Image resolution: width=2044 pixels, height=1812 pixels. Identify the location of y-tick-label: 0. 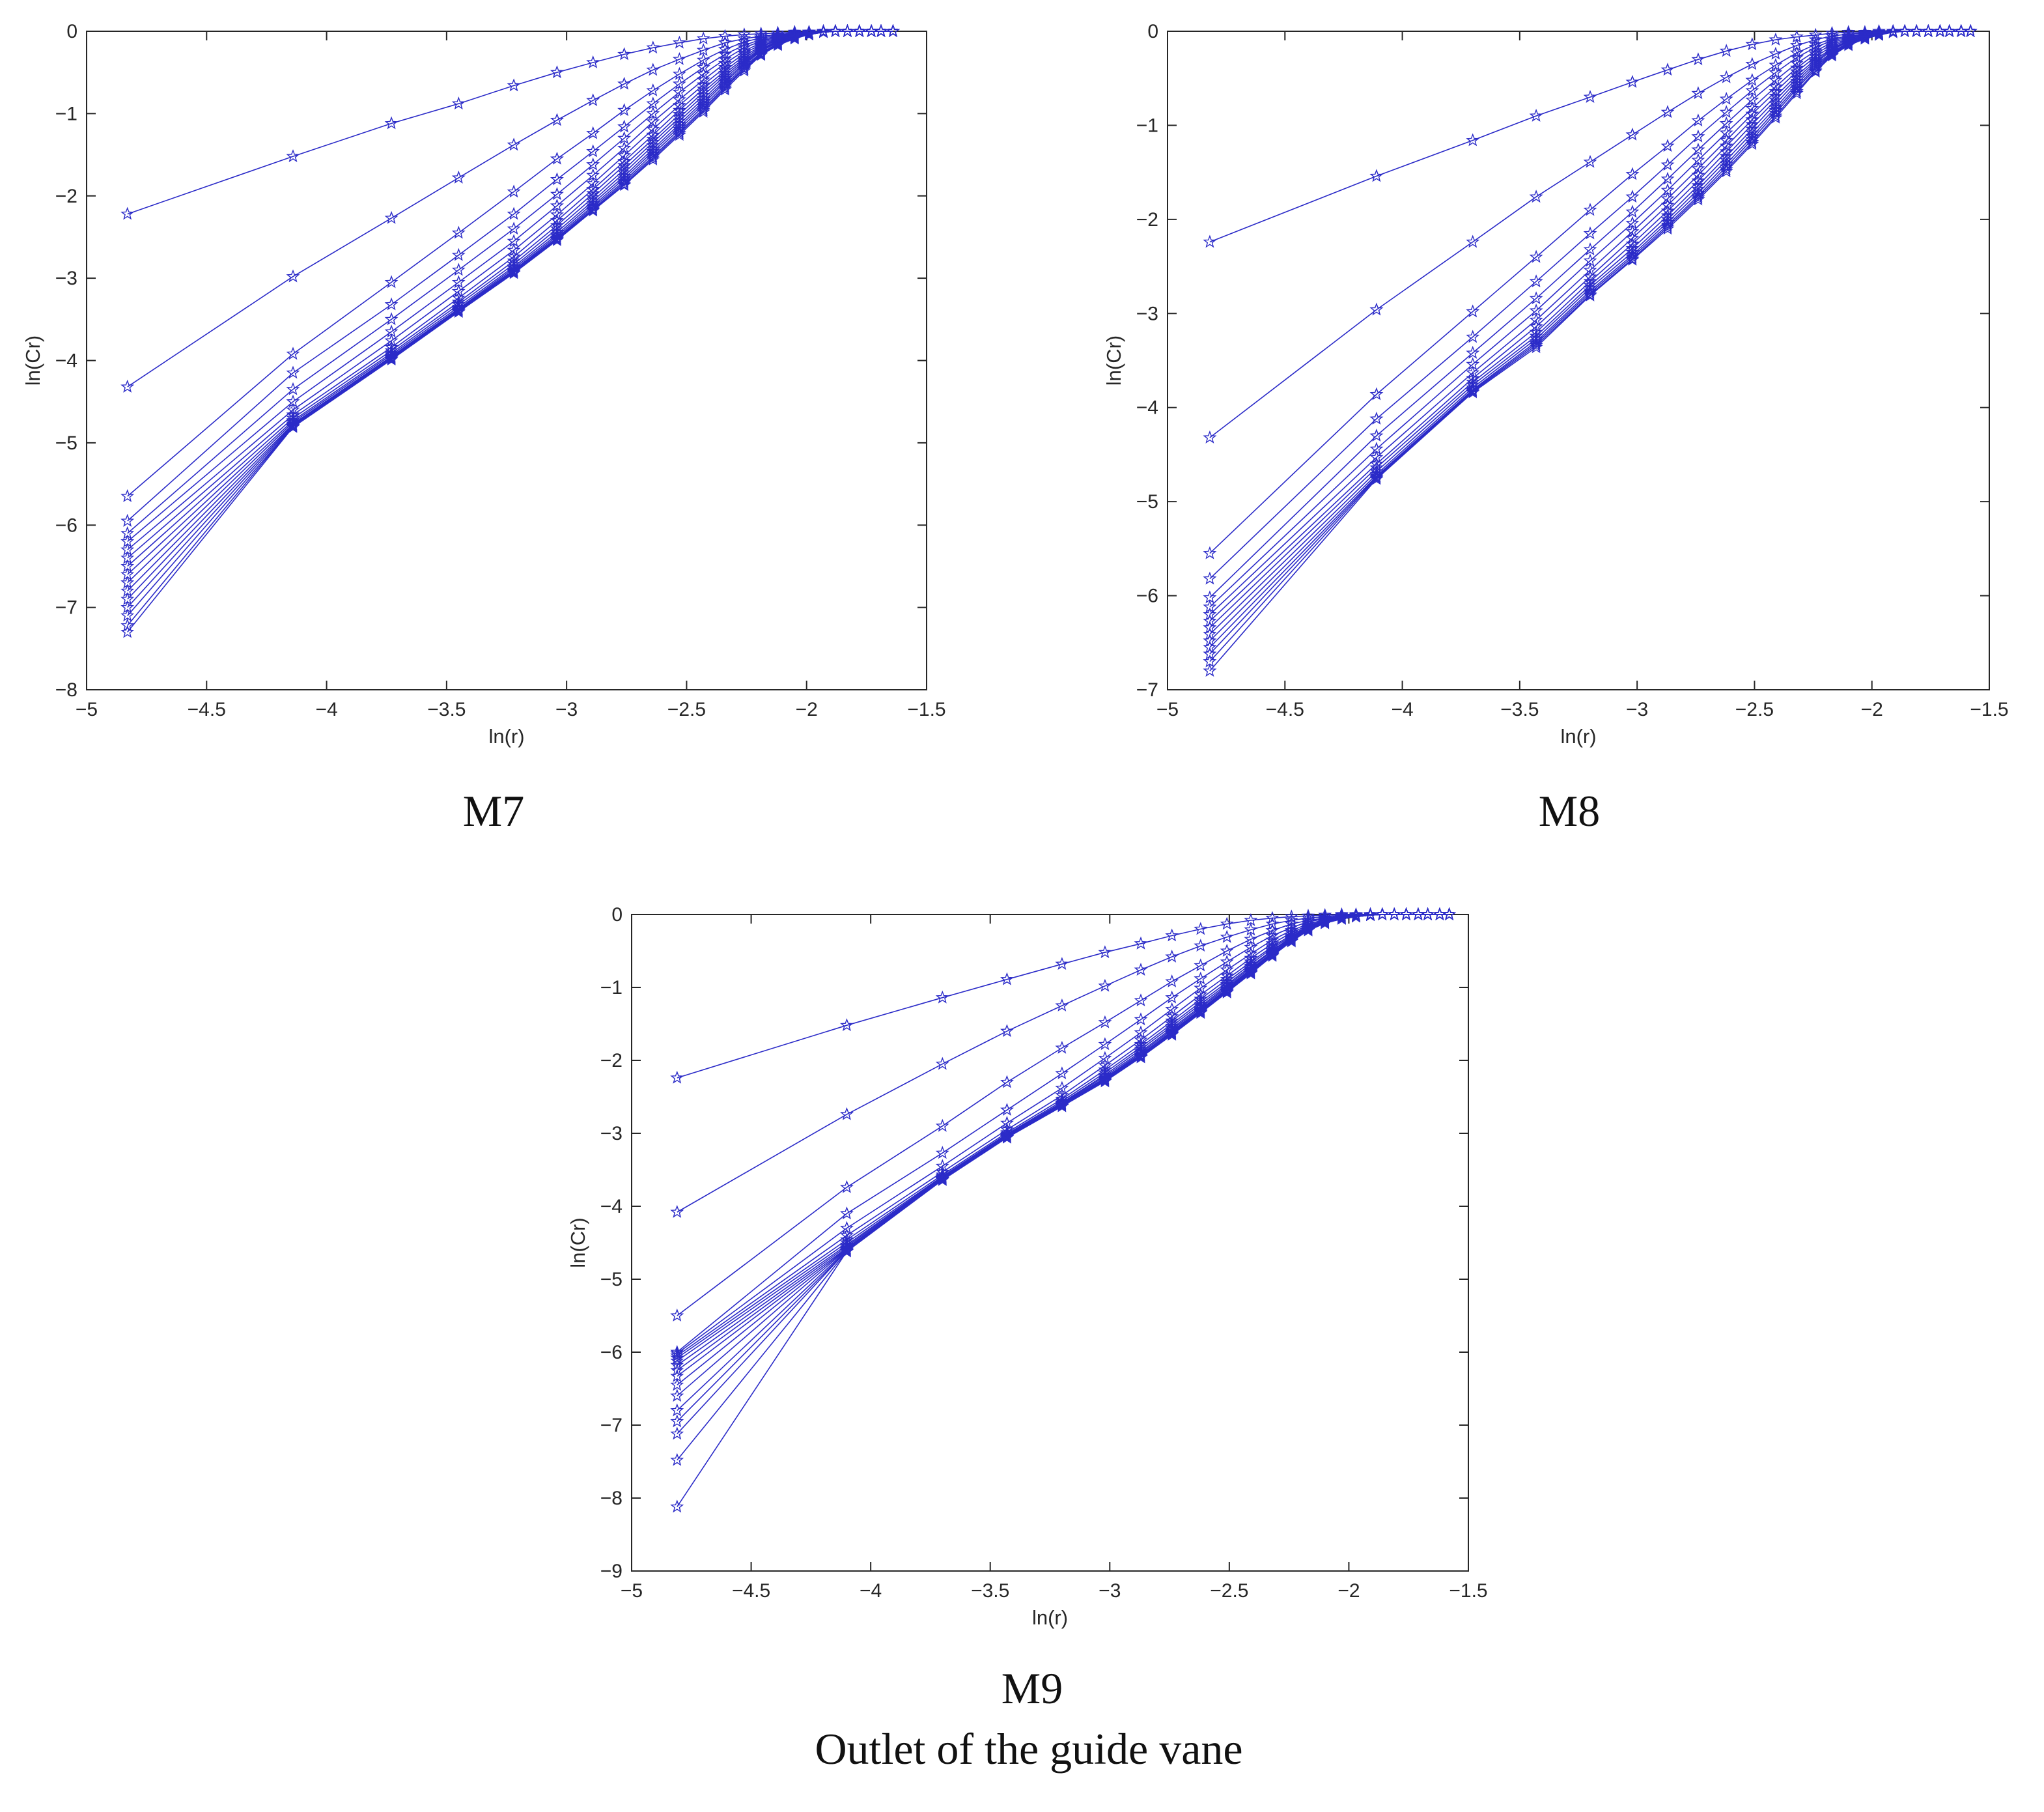
(1153, 31).